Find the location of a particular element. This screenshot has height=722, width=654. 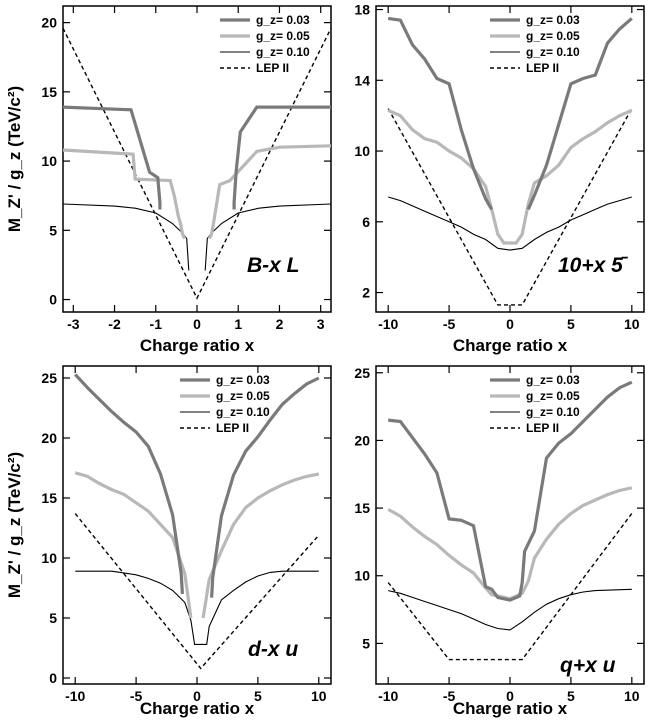

series-lines is located at coordinates (510, 520).